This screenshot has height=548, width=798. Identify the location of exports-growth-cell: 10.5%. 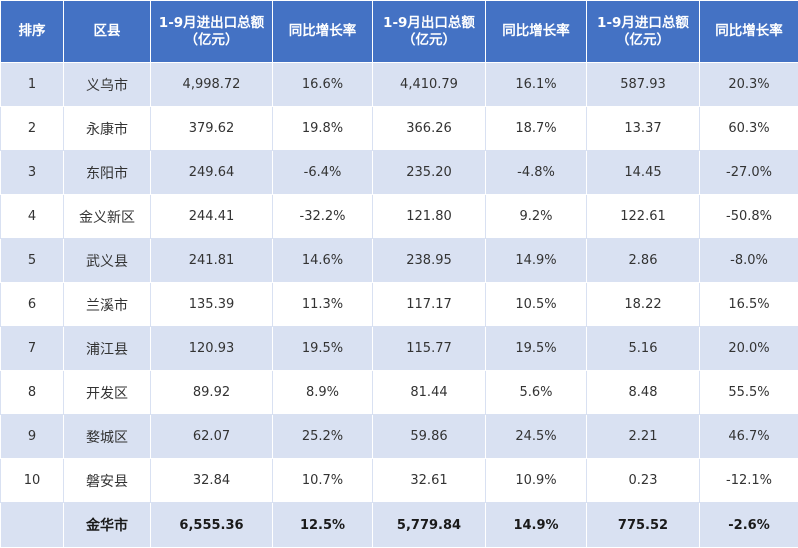
(536, 305).